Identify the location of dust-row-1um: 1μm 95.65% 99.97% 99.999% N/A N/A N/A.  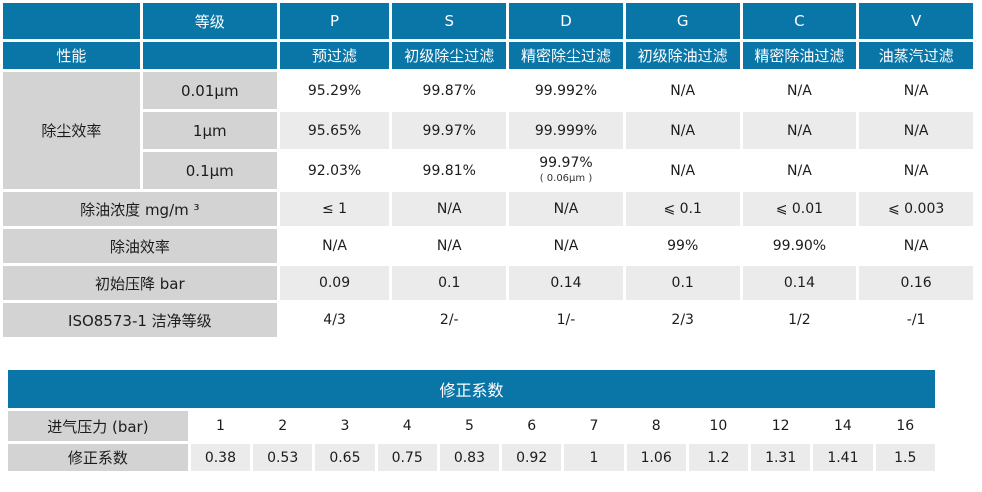
(488, 130).